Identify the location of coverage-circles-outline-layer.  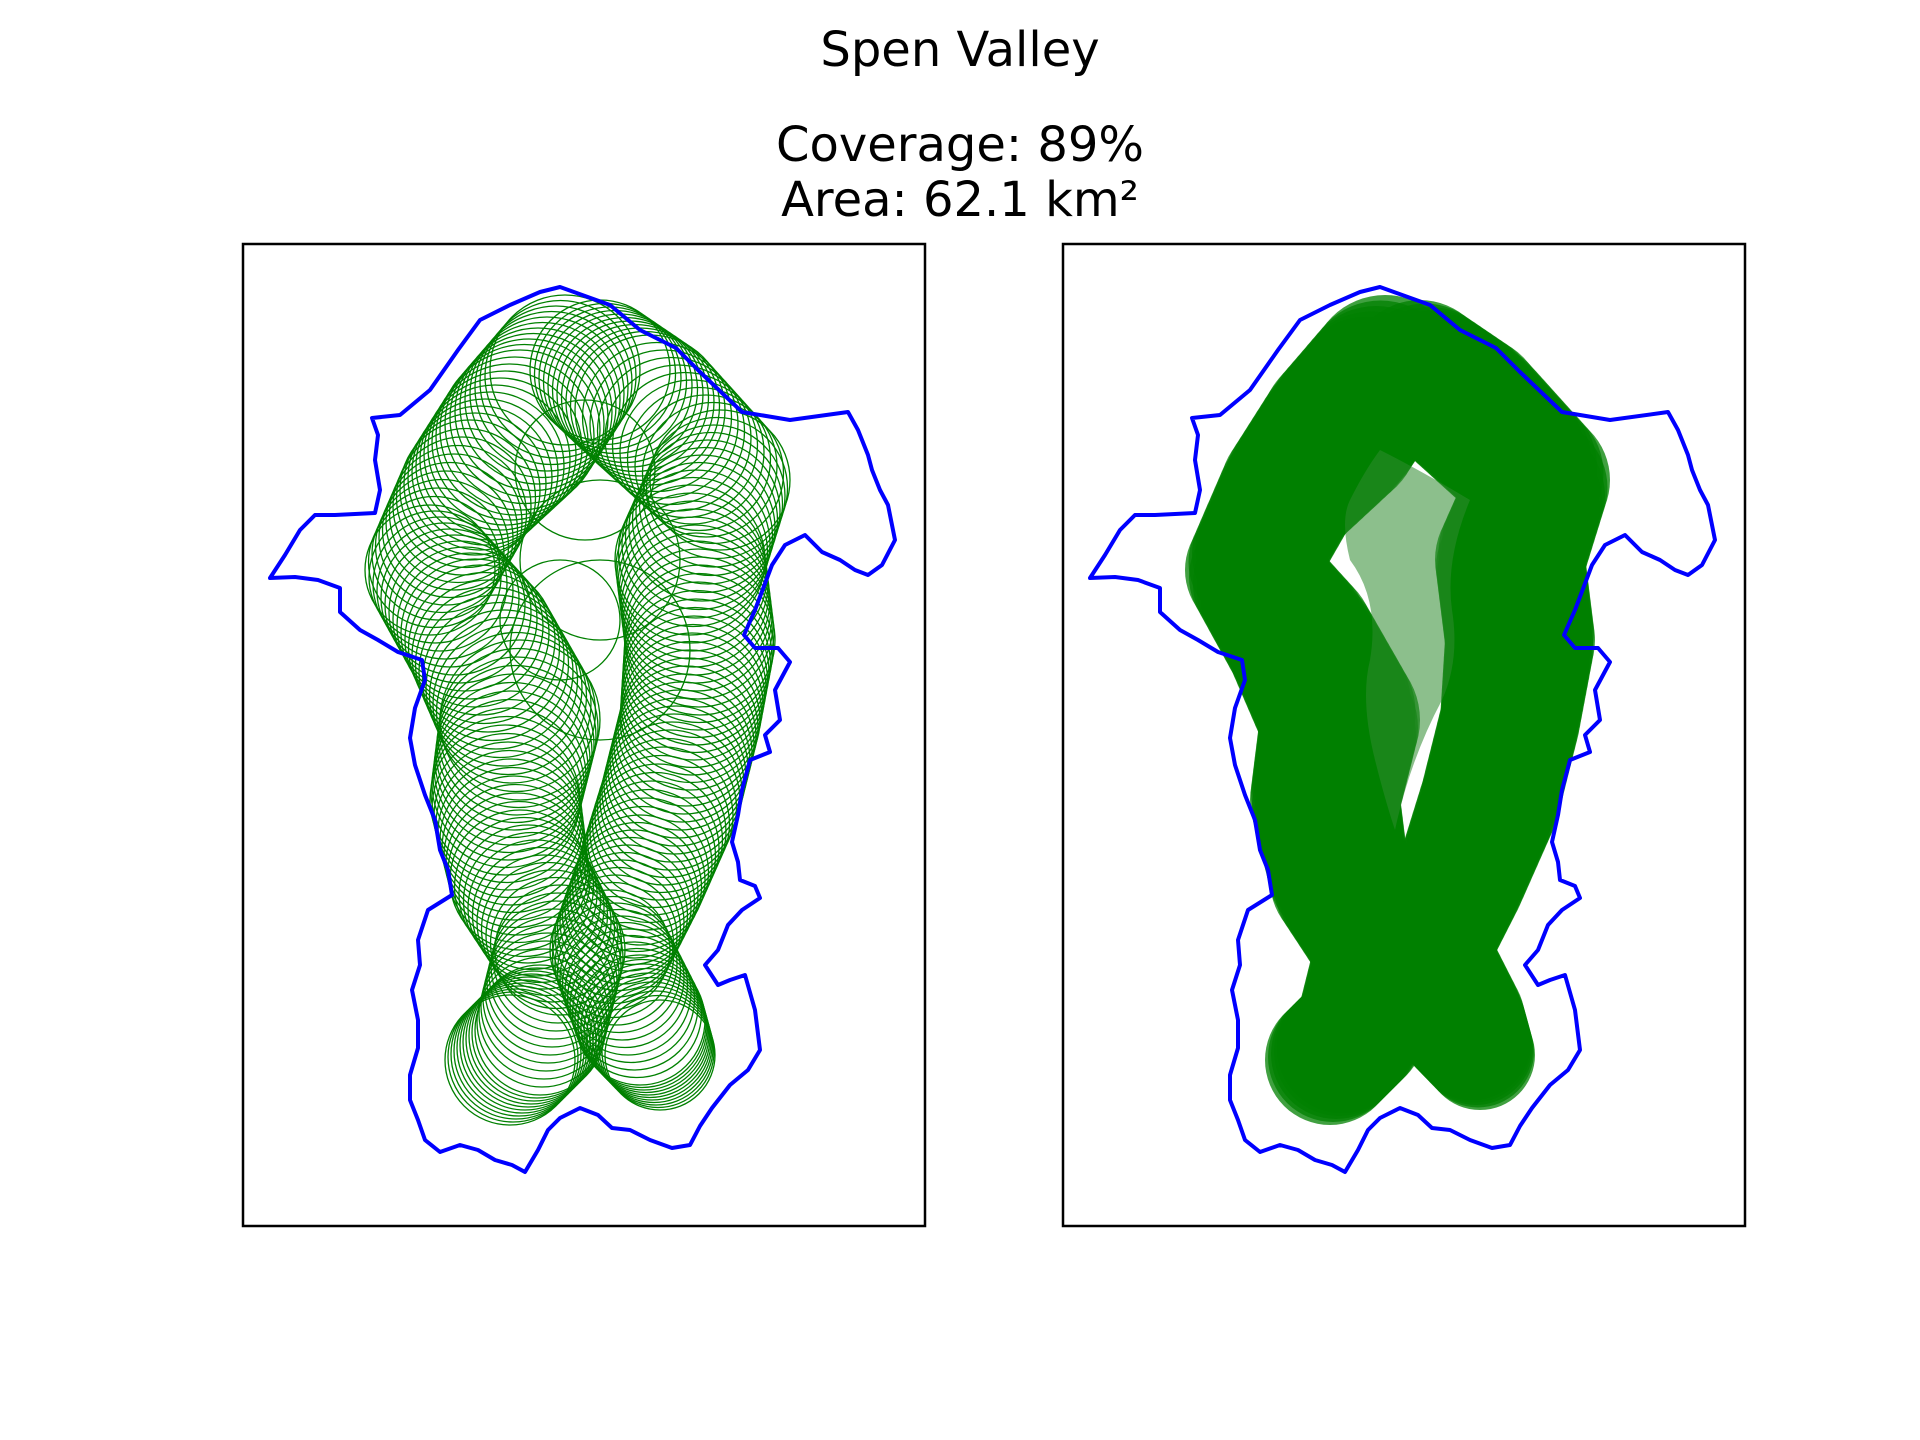
(577, 710).